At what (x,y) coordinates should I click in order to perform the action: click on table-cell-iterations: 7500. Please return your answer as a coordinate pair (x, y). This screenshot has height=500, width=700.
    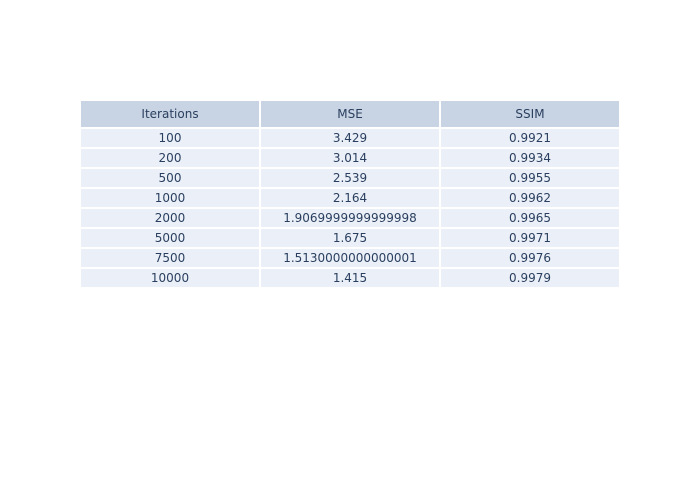
    Looking at the image, I should click on (170, 258).